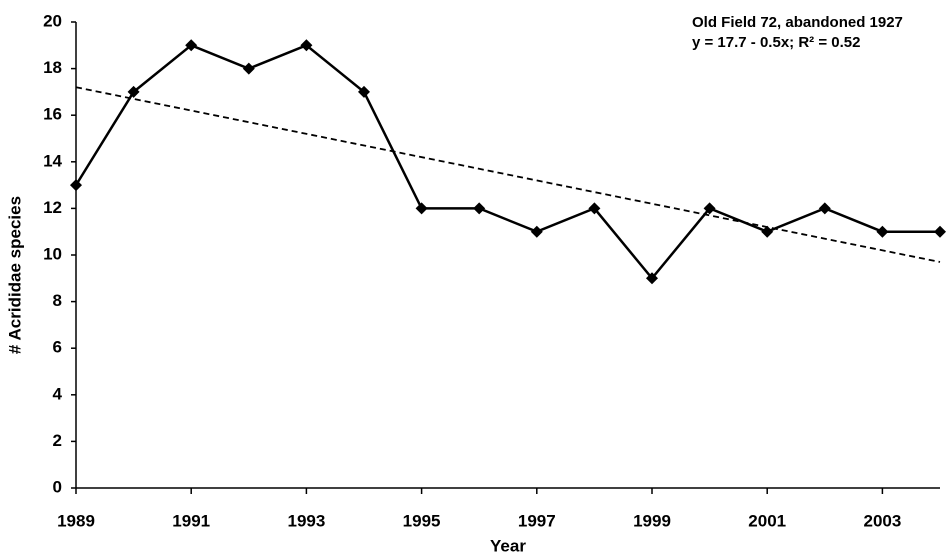 Image resolution: width=947 pixels, height=558 pixels. Describe the element at coordinates (767, 520) in the screenshot. I see `x-tick-label: 2001` at that location.